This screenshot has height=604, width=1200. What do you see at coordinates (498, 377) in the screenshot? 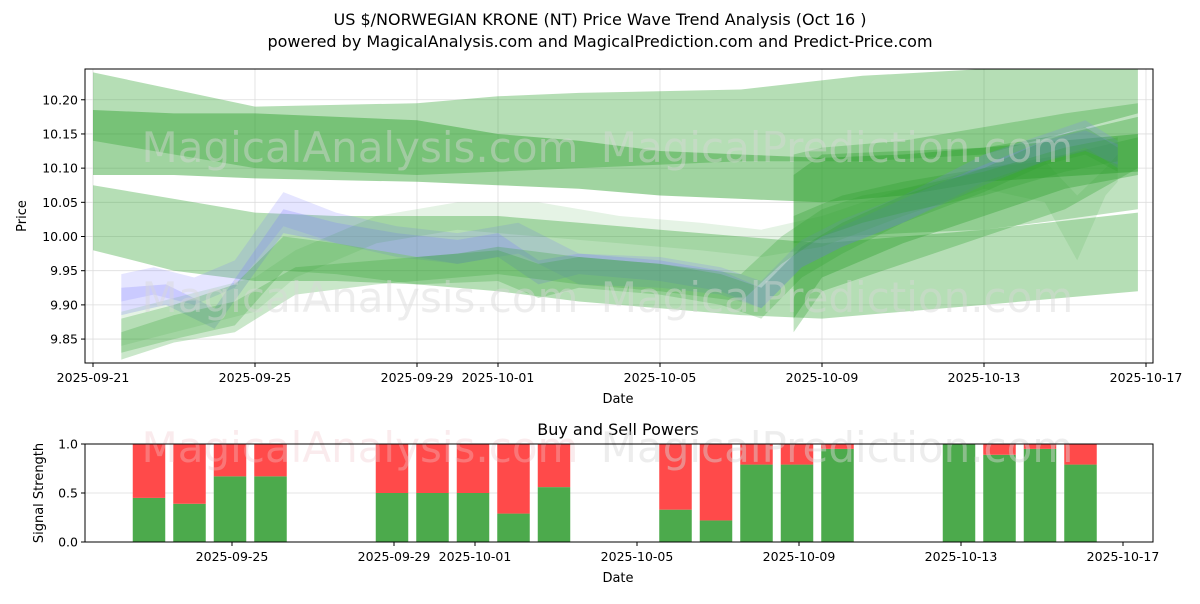
I see `price-x-tick-label: 2025-10-01` at bounding box center [498, 377].